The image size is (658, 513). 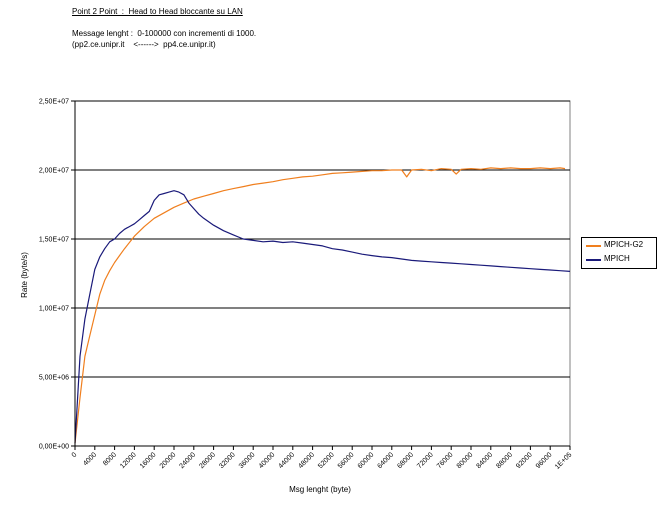 I want to click on y-axis-label: Rate (byte/s), so click(x=24, y=275).